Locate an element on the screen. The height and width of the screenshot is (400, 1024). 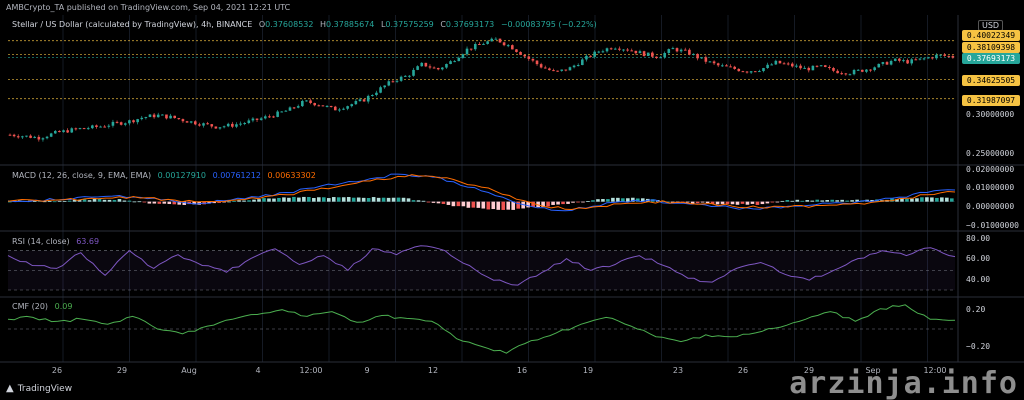
macd-title: MACD (12, 26, close, 9, EMA, EMA) is located at coordinates (82, 175).